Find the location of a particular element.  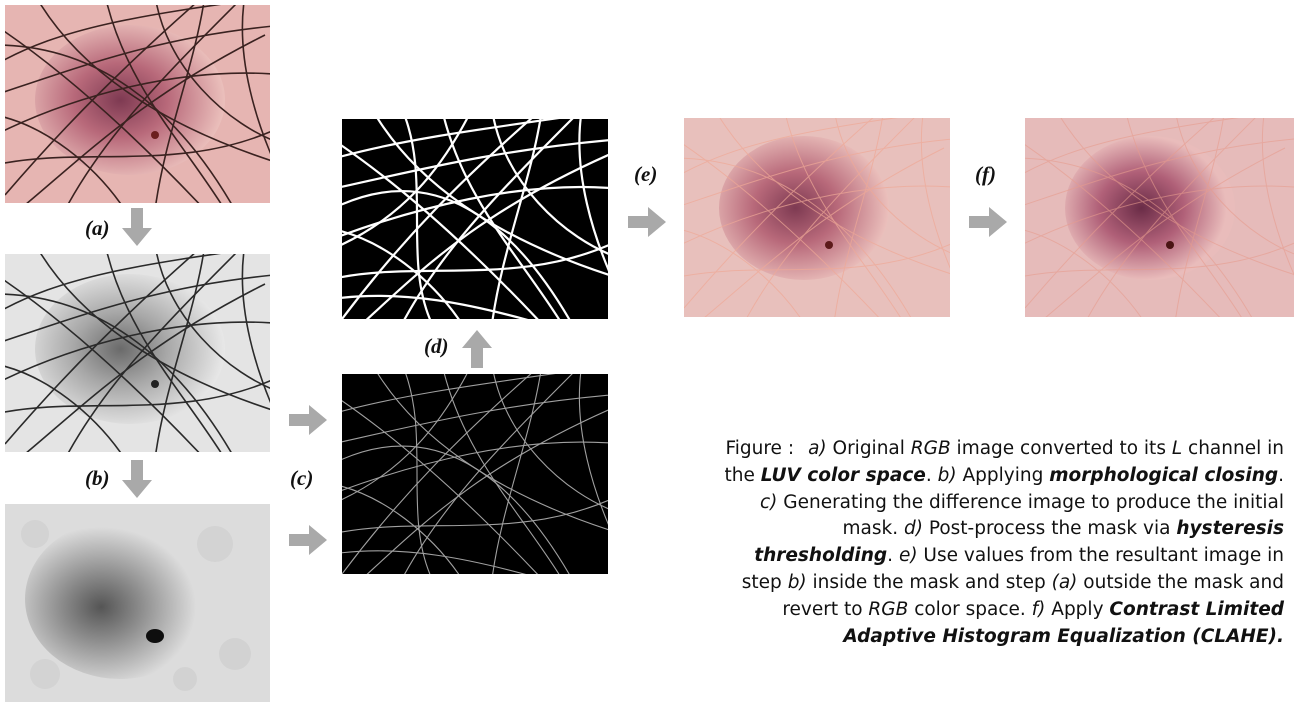

arrow-right-e is located at coordinates (648, 222).